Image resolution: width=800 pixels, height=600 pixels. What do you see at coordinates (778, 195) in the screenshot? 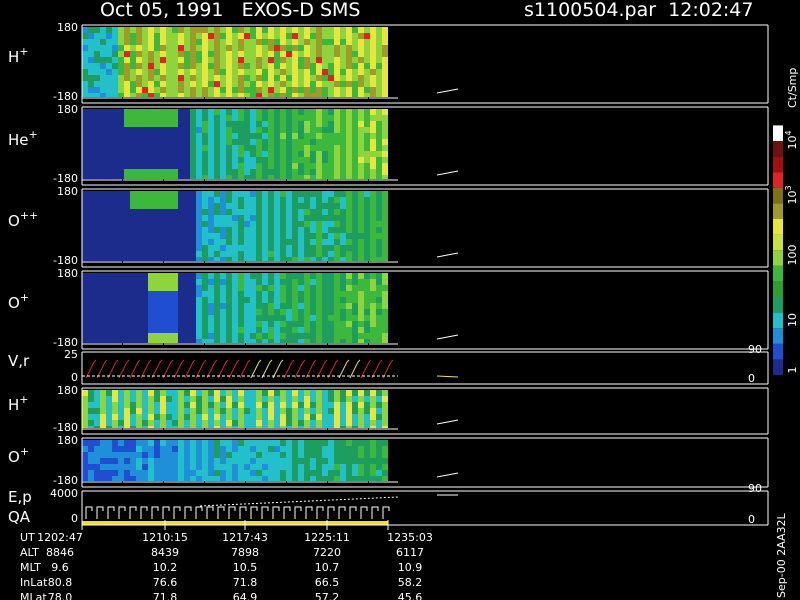
I see `colorbar-cell` at bounding box center [778, 195].